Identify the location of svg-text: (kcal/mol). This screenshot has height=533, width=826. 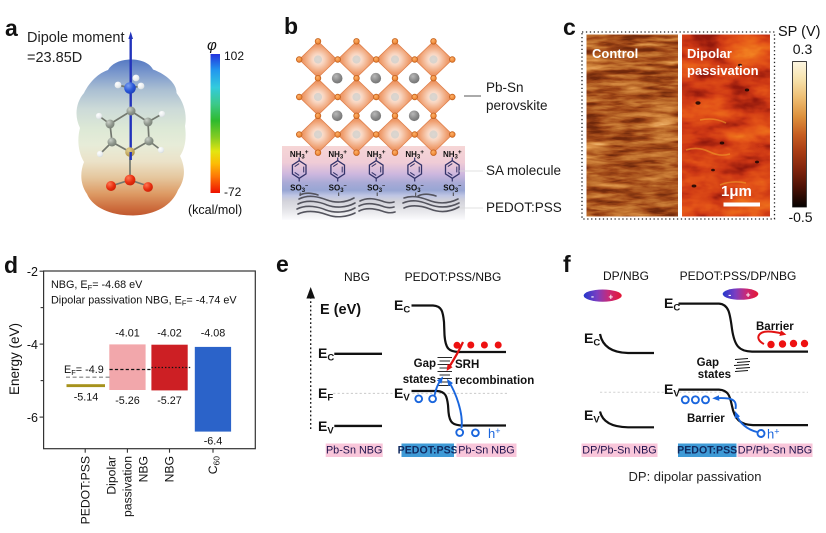
(215, 210).